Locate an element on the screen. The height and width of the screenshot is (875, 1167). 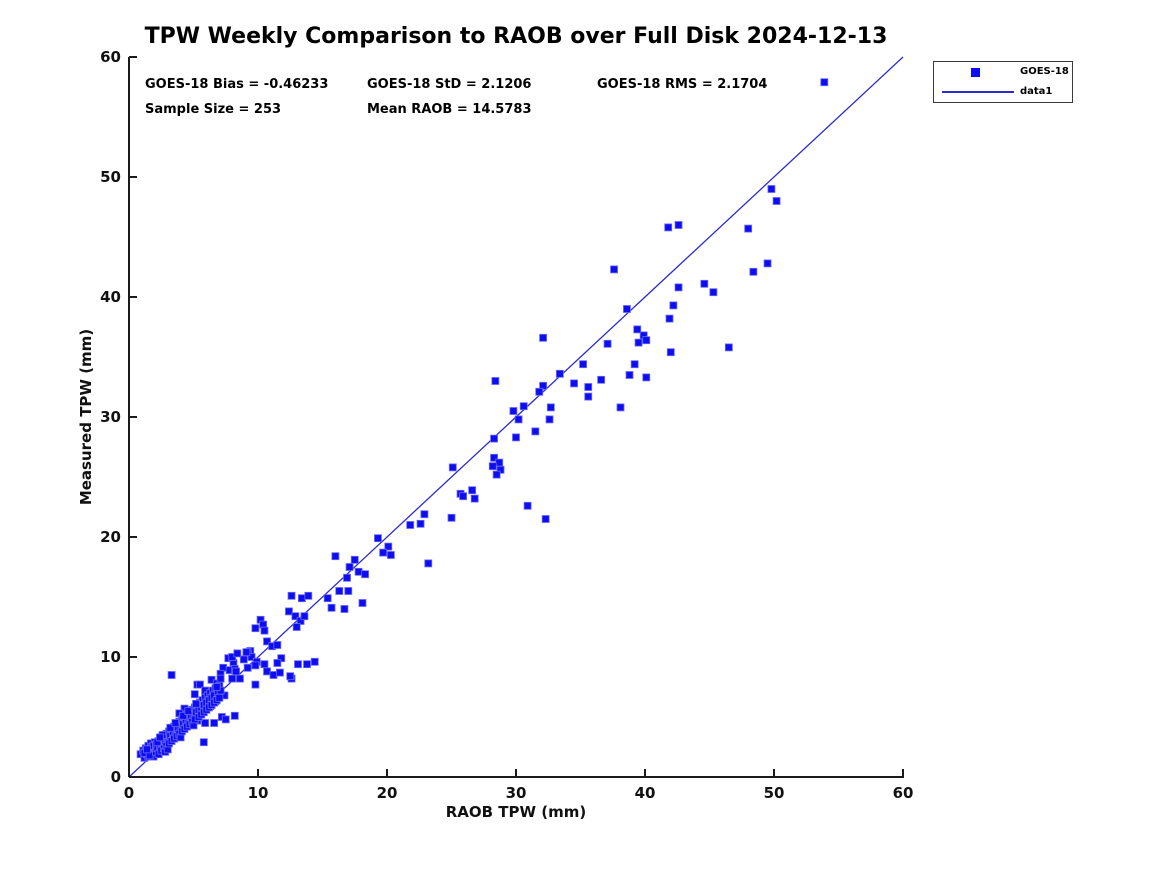
stat-bias: GOES-18 Bias = -0.46233 is located at coordinates (237, 84).